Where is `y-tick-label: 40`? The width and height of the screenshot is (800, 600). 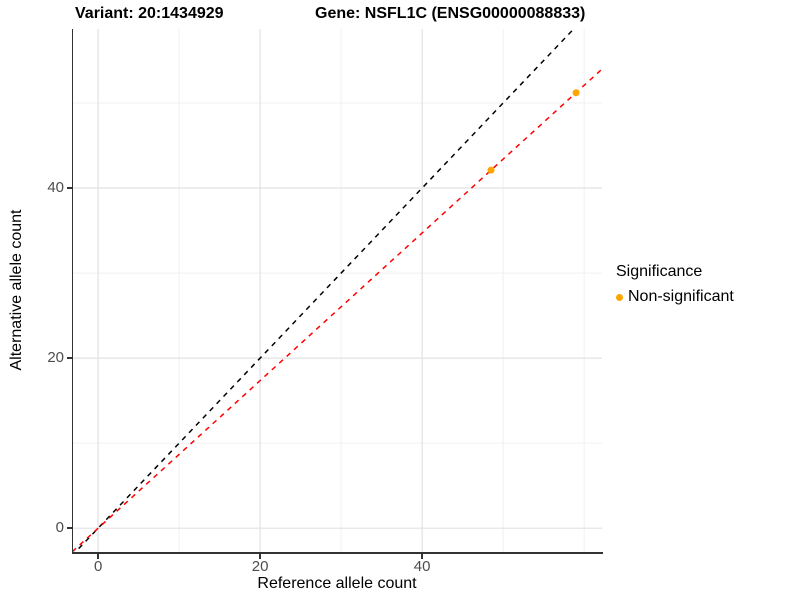
y-tick-label: 40 is located at coordinates (55, 188).